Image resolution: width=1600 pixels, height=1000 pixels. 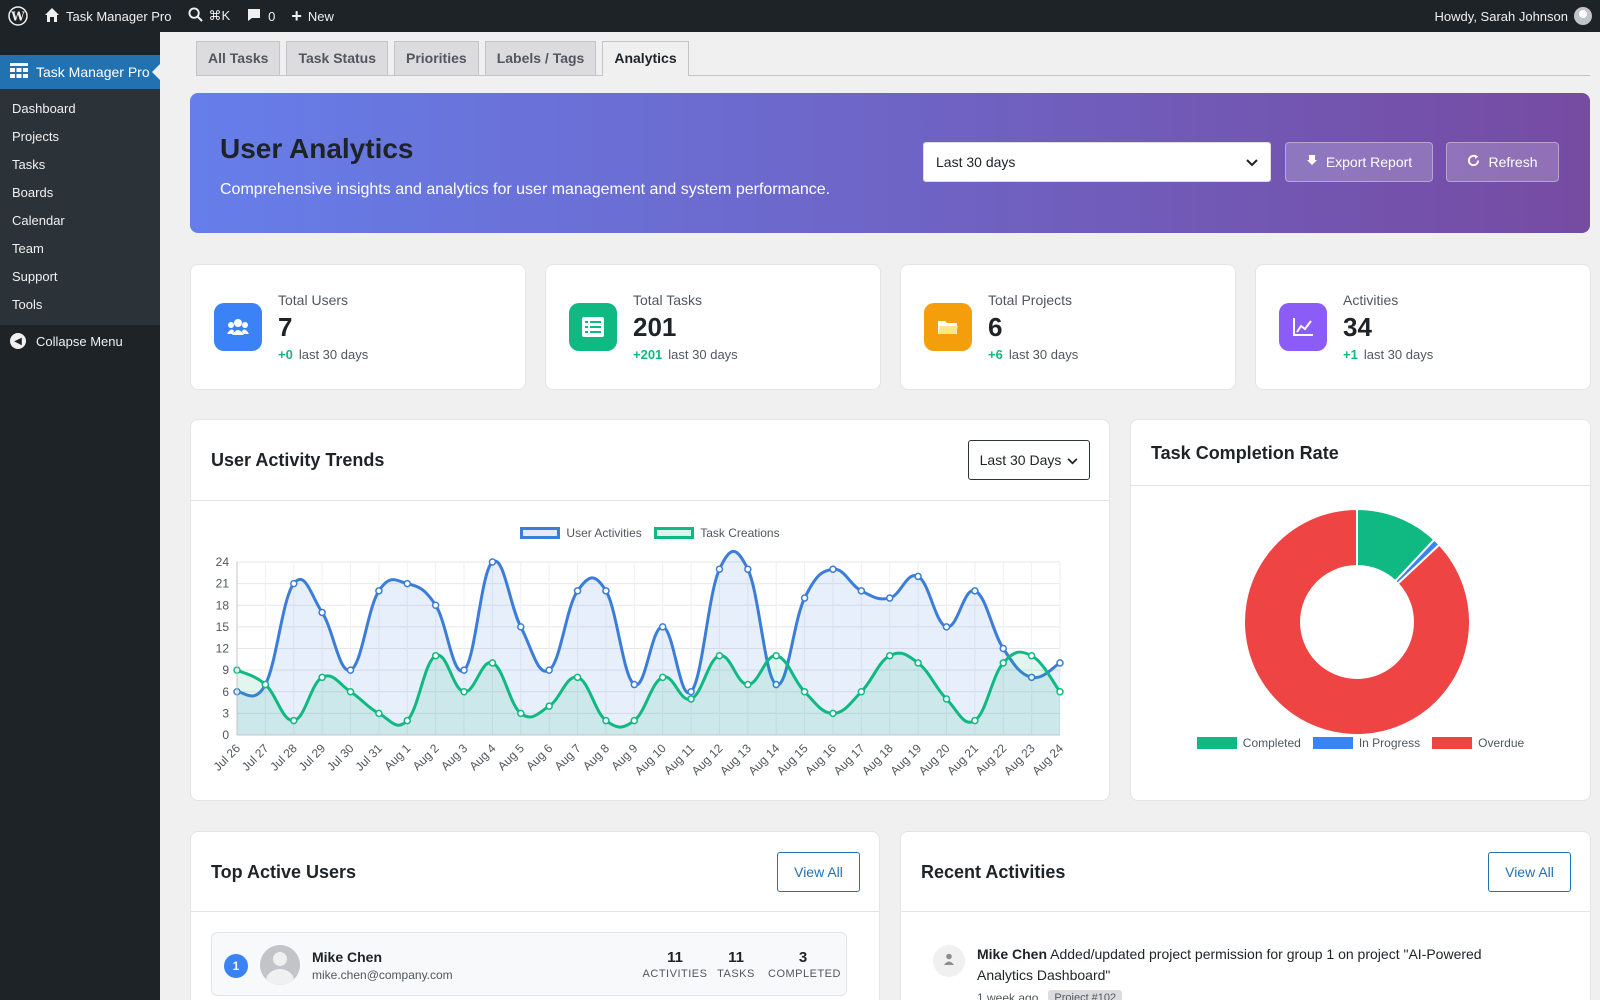 I want to click on sidebar-item-team: Team, so click(x=28, y=248).